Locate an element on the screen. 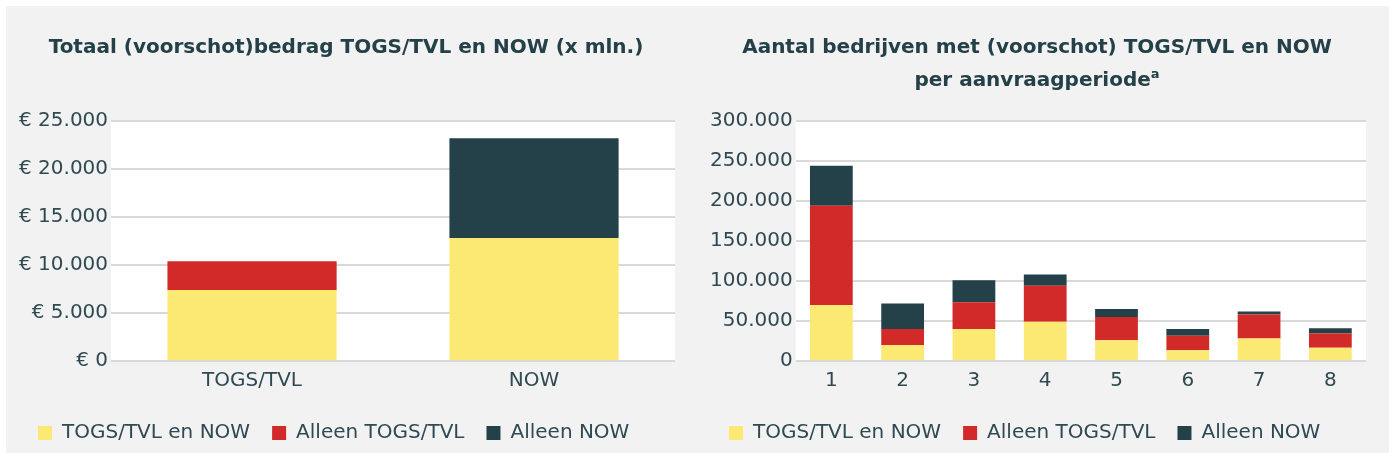  y-tick-label: 250.000 is located at coordinates (751, 159).